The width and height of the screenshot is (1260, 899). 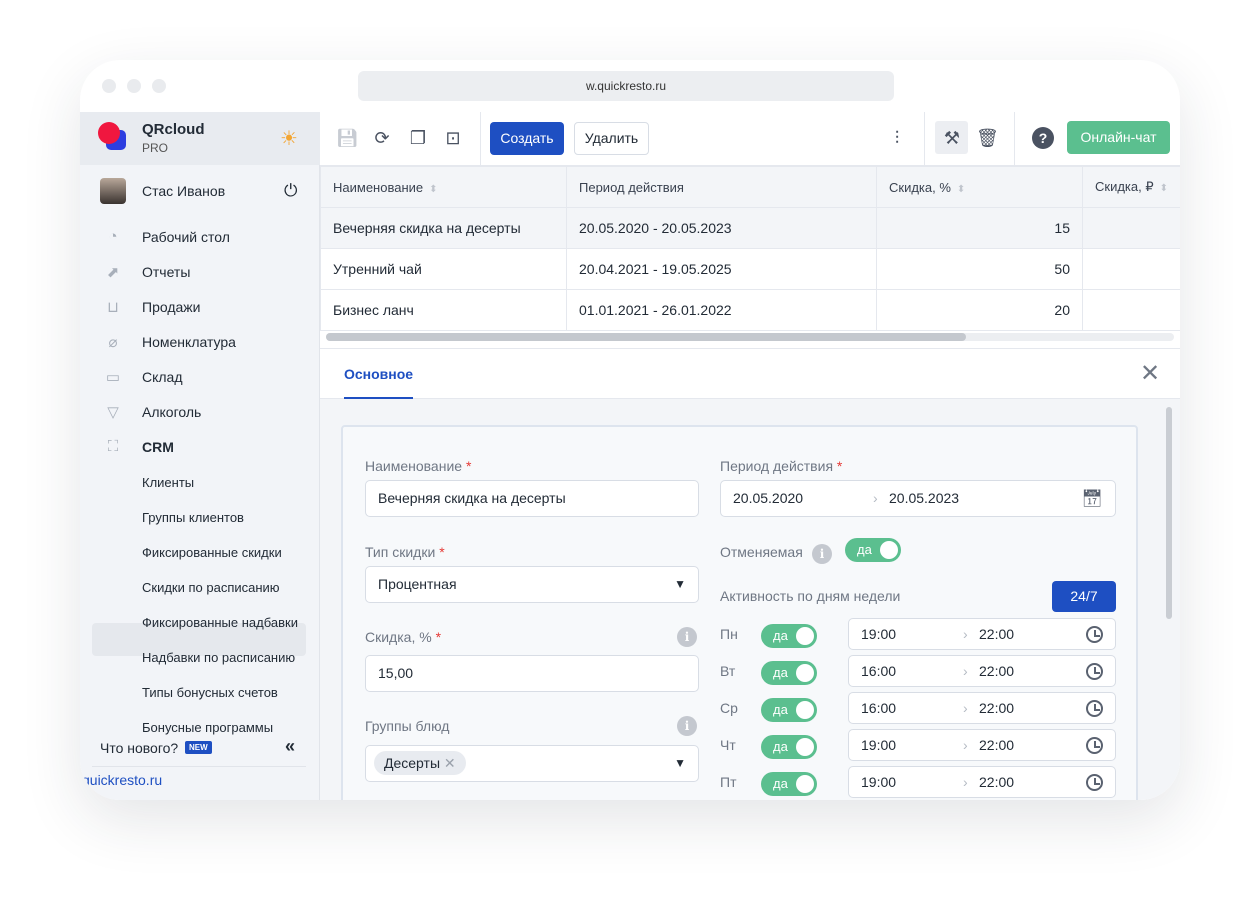 I want to click on table-row: Бизнес ланч 01.01.2021 - 26.01.2022 20, so click(x=750, y=310).